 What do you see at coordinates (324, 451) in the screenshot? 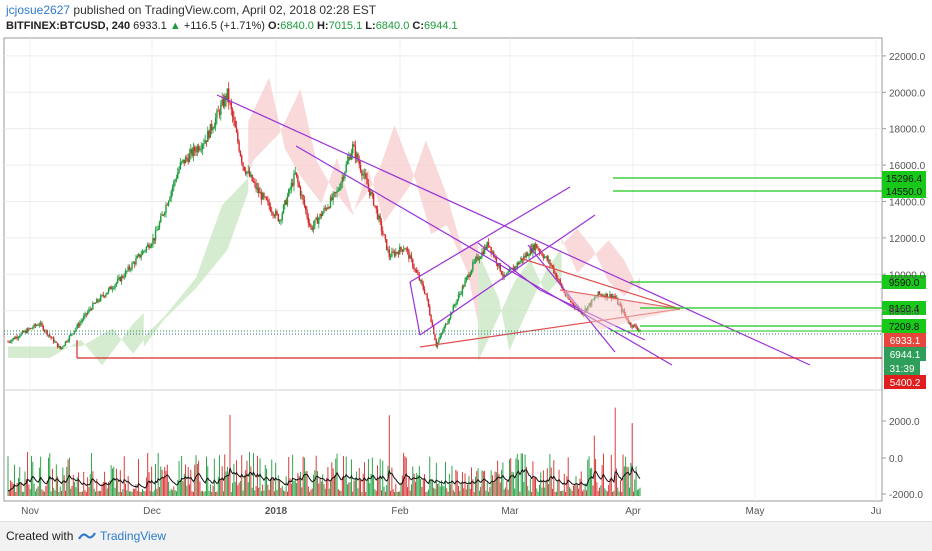
I see `volume-pane` at bounding box center [324, 451].